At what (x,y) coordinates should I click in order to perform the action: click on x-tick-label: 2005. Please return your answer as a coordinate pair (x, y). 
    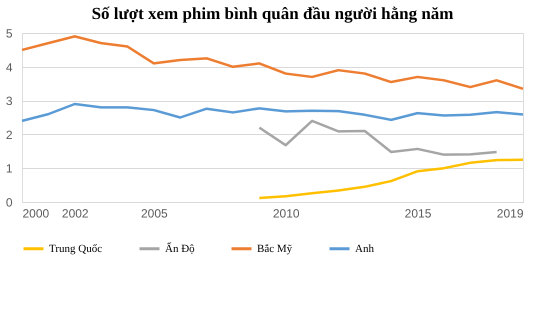
    Looking at the image, I should click on (154, 213).